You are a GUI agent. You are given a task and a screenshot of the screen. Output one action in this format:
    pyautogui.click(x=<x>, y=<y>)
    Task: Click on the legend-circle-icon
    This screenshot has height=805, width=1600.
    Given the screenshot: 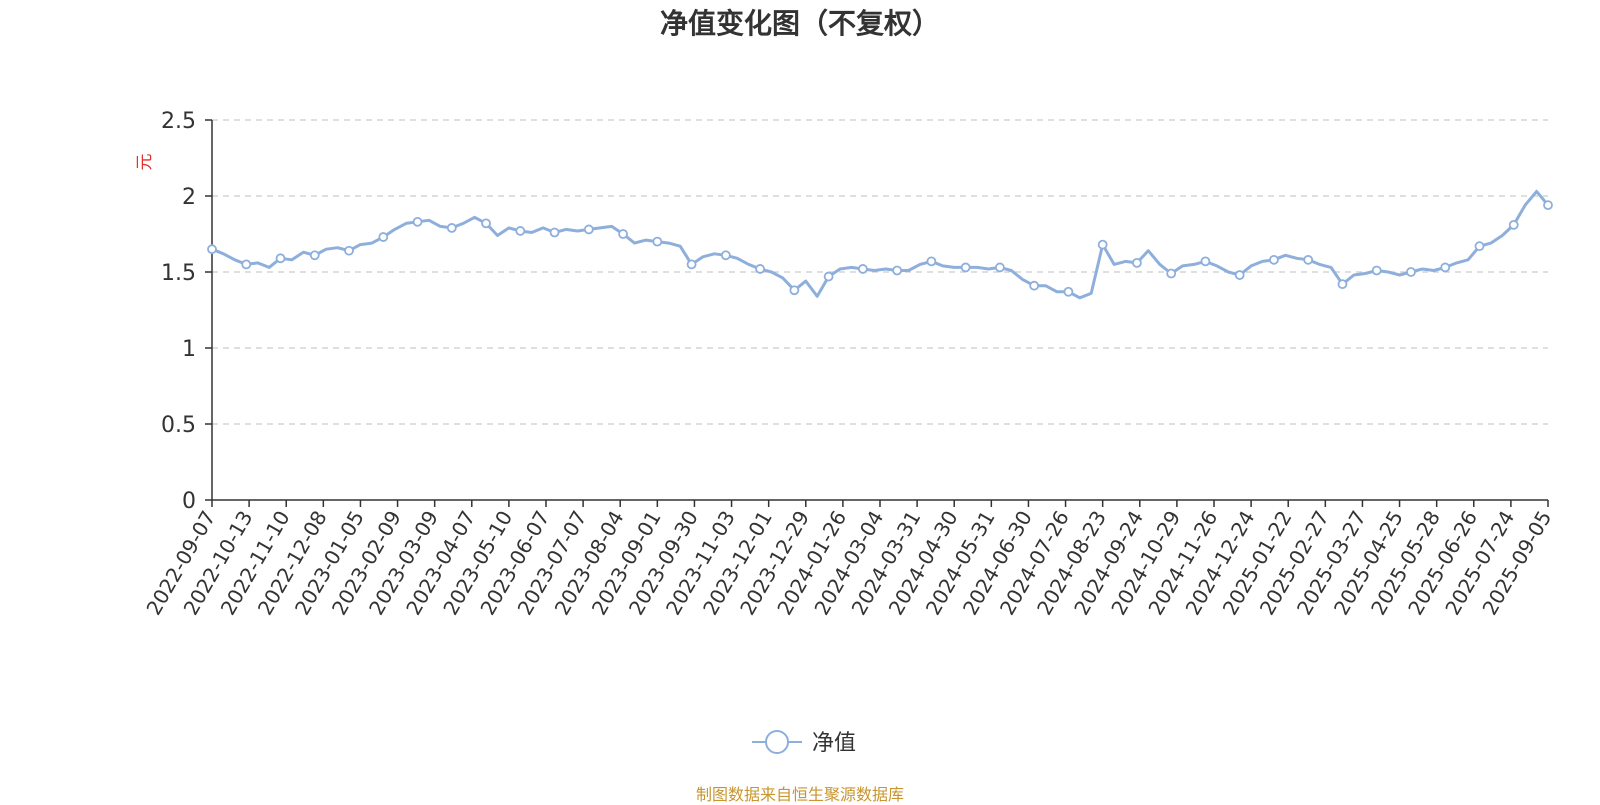 What is the action you would take?
    pyautogui.click(x=777, y=742)
    